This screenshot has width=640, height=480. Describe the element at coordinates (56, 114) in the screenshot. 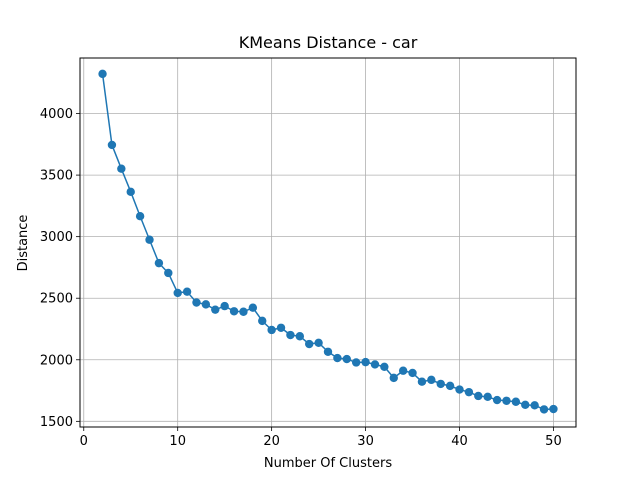

I see `y-tick-label: 4000` at that location.